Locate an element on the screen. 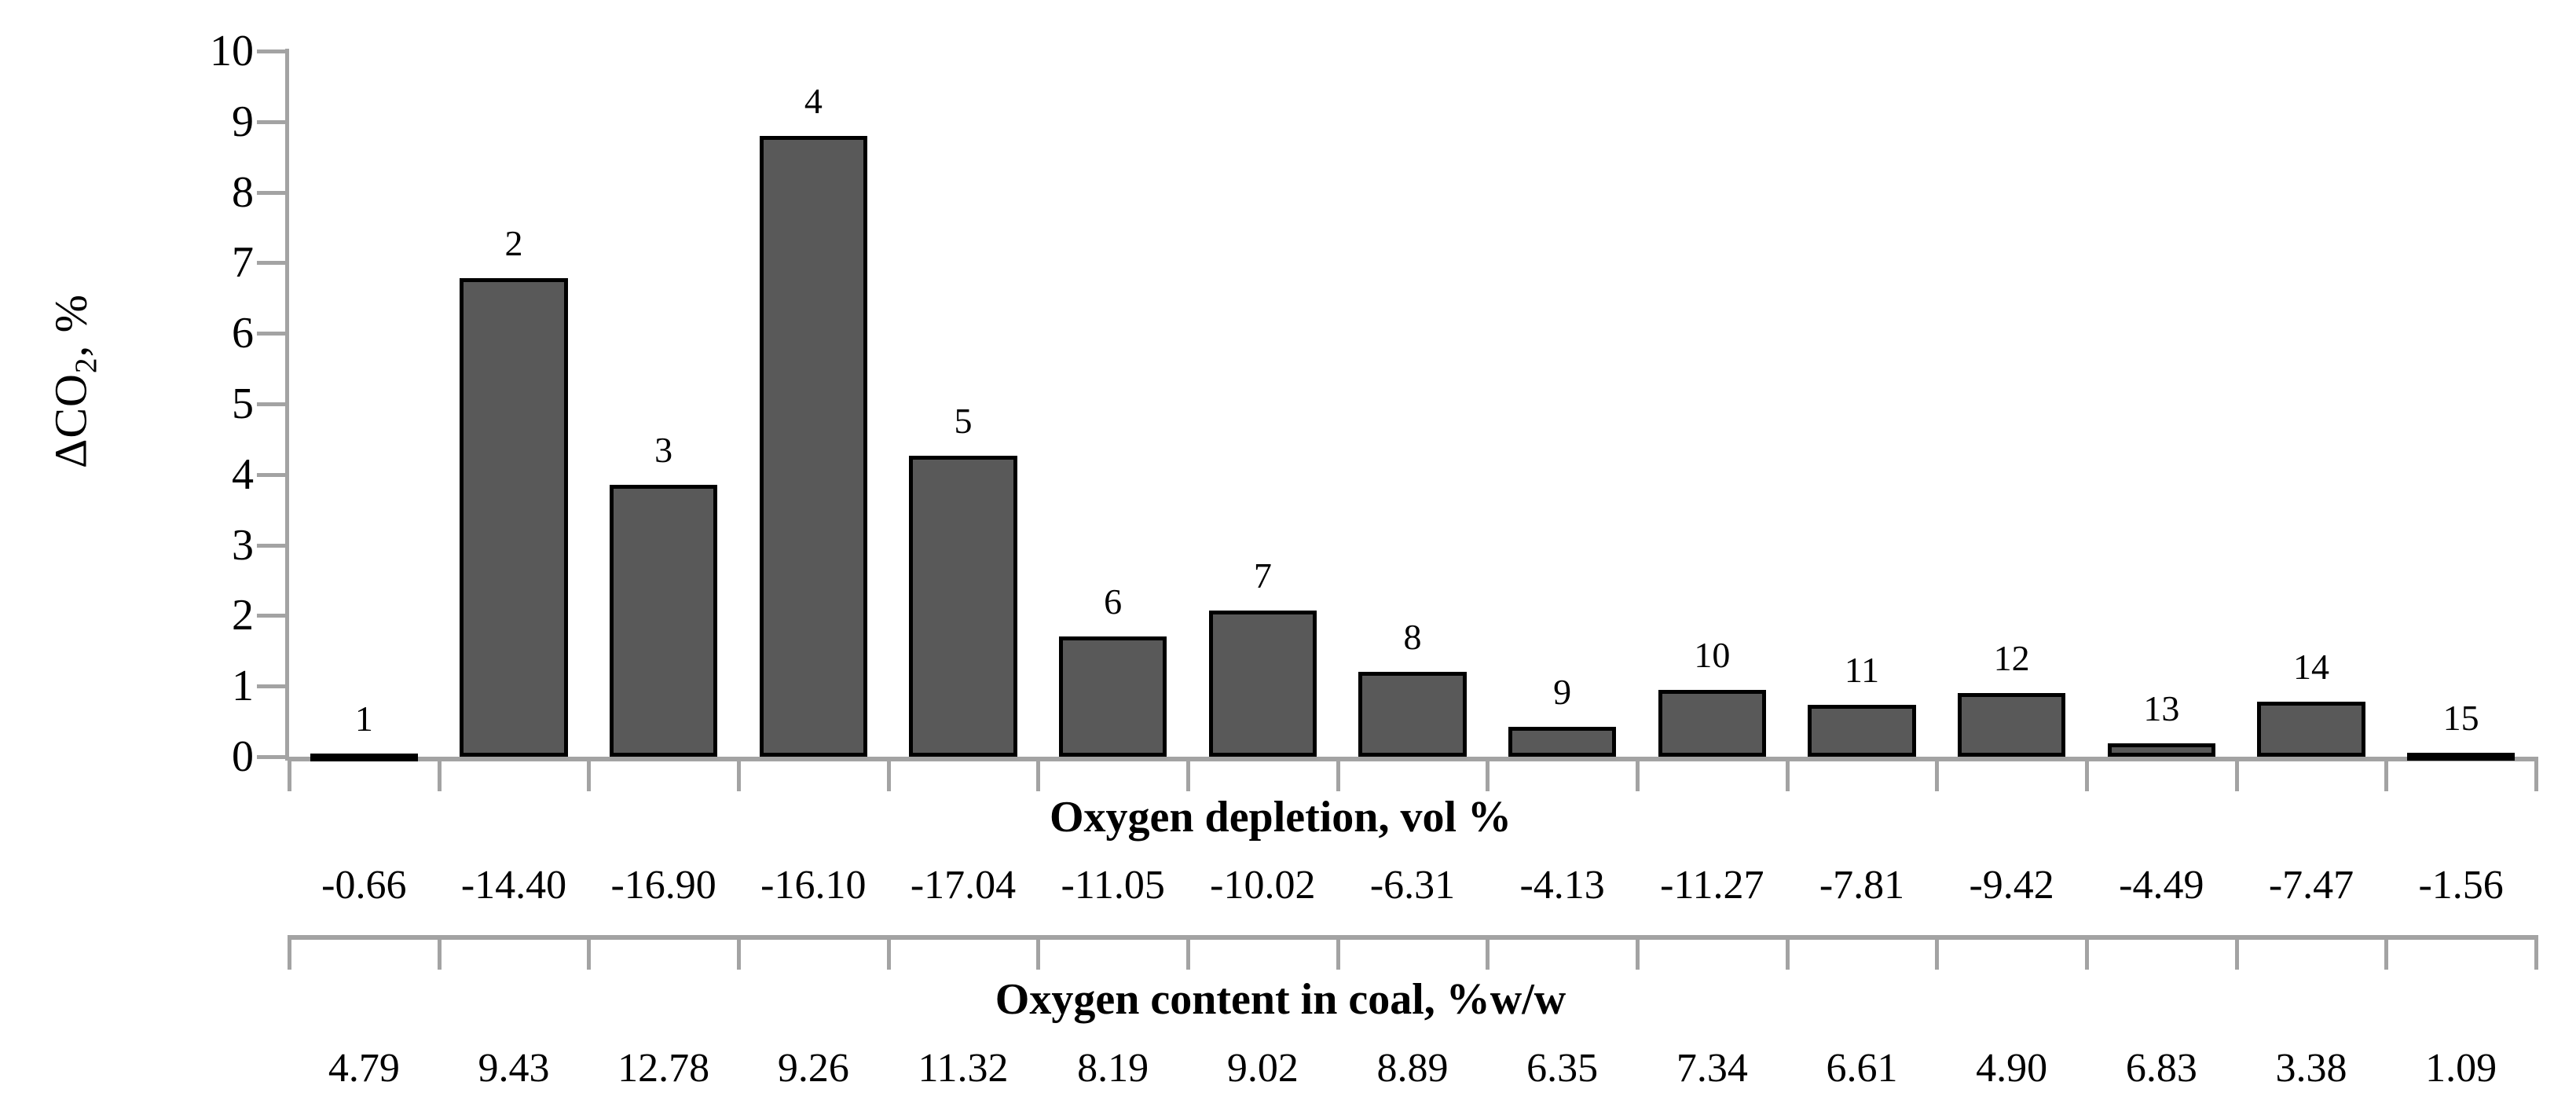 Image resolution: width=2576 pixels, height=1115 pixels. x-category-value: -17.04 is located at coordinates (964, 885).